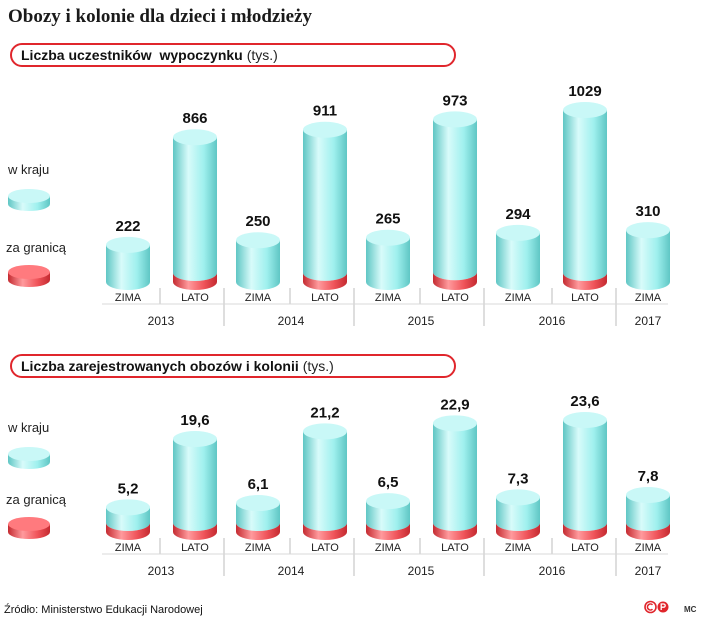 This screenshot has width=706, height=624. I want to click on data-label: 6,5, so click(388, 482).